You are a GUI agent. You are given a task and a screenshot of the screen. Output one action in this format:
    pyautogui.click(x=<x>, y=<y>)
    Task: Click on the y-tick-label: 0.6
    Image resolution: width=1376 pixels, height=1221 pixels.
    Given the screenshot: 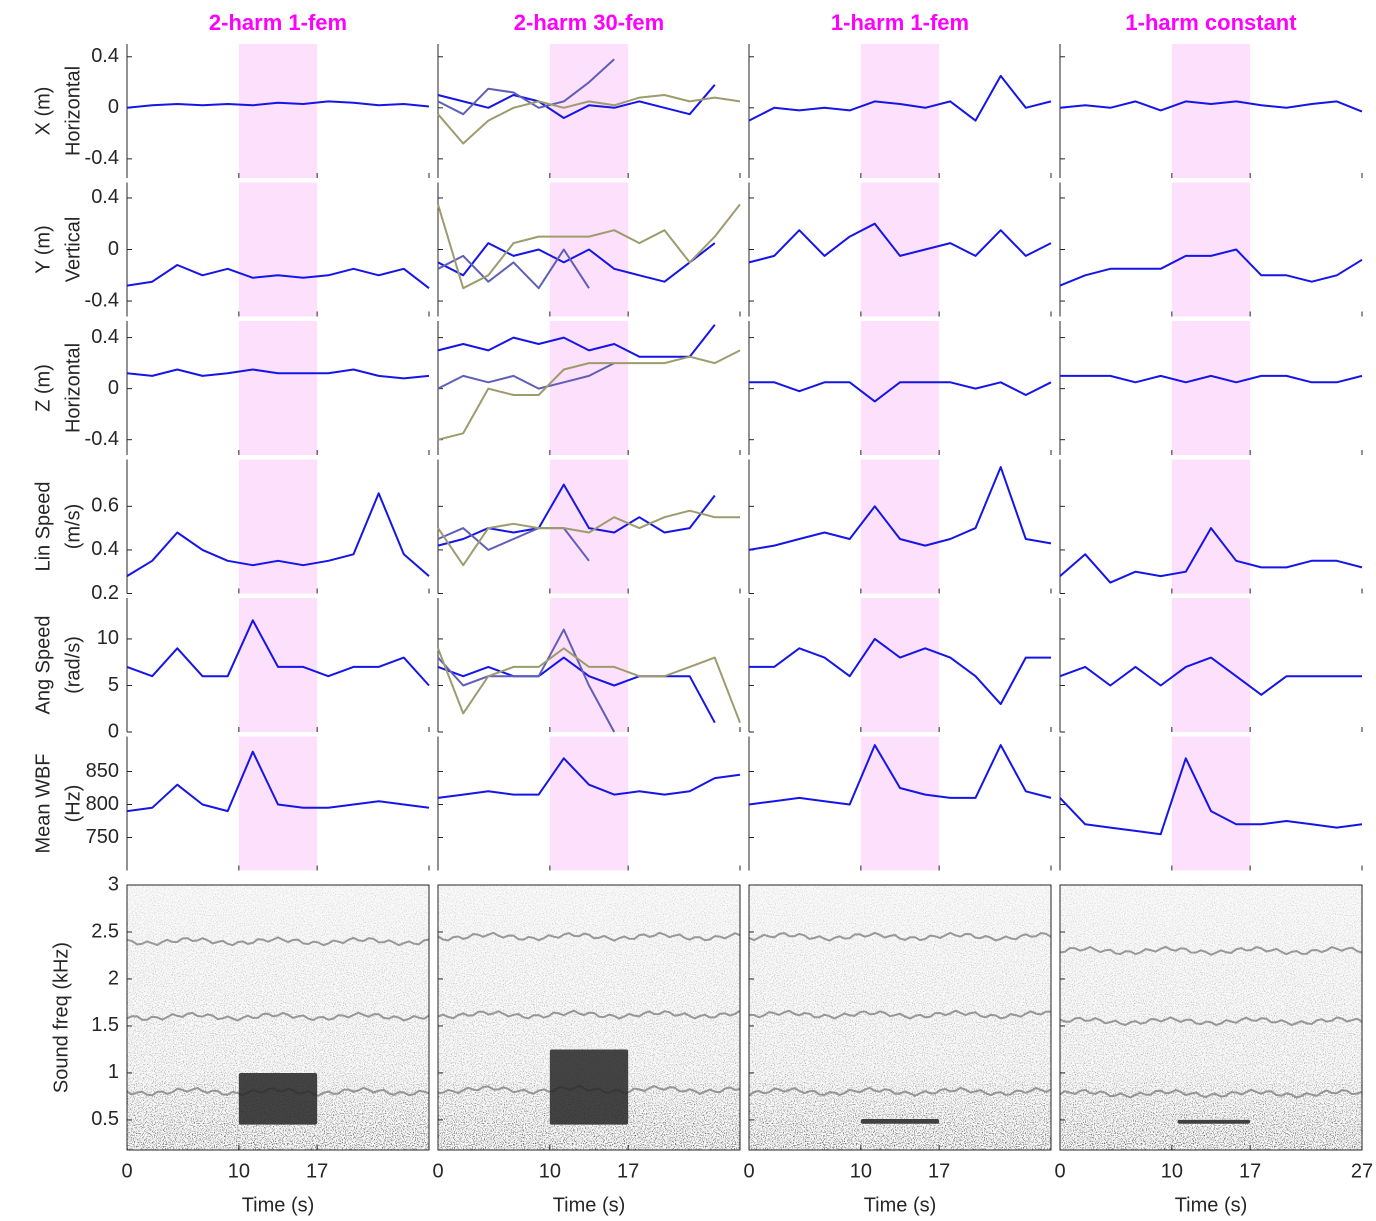 What is the action you would take?
    pyautogui.click(x=105, y=506)
    